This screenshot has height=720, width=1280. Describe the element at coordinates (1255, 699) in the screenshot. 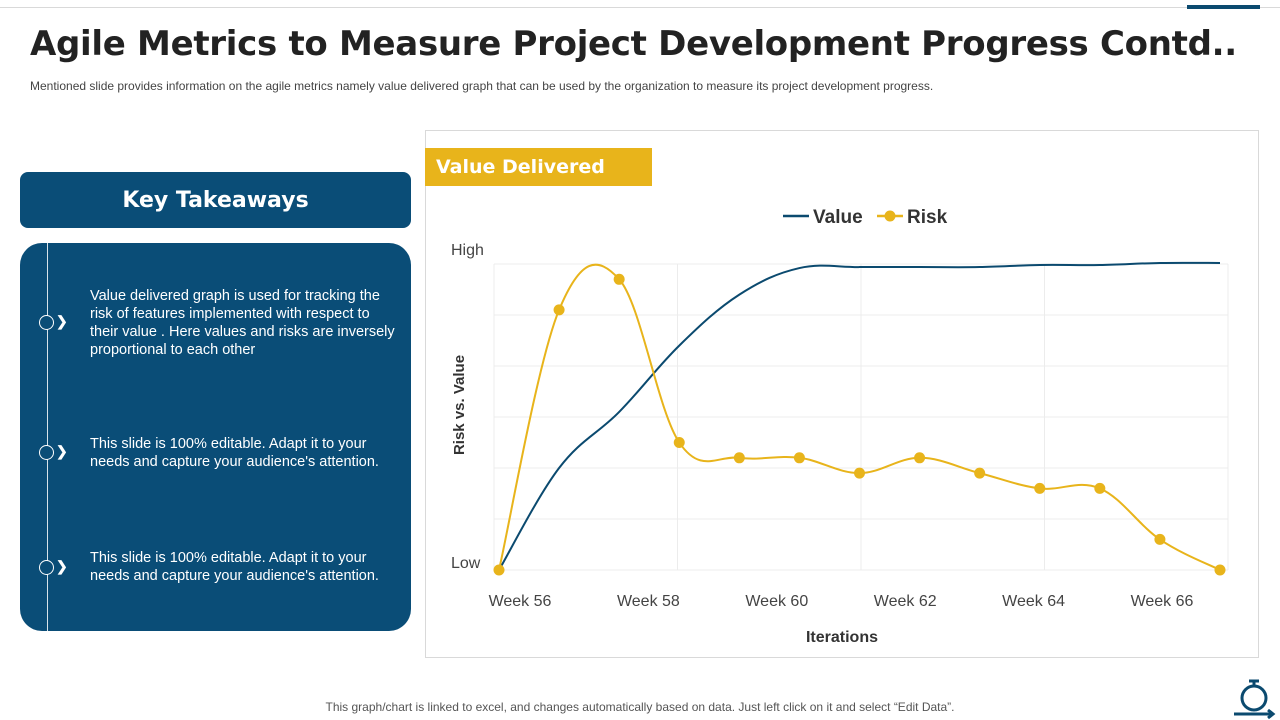

I see `stopwatch-loop-icon` at that location.